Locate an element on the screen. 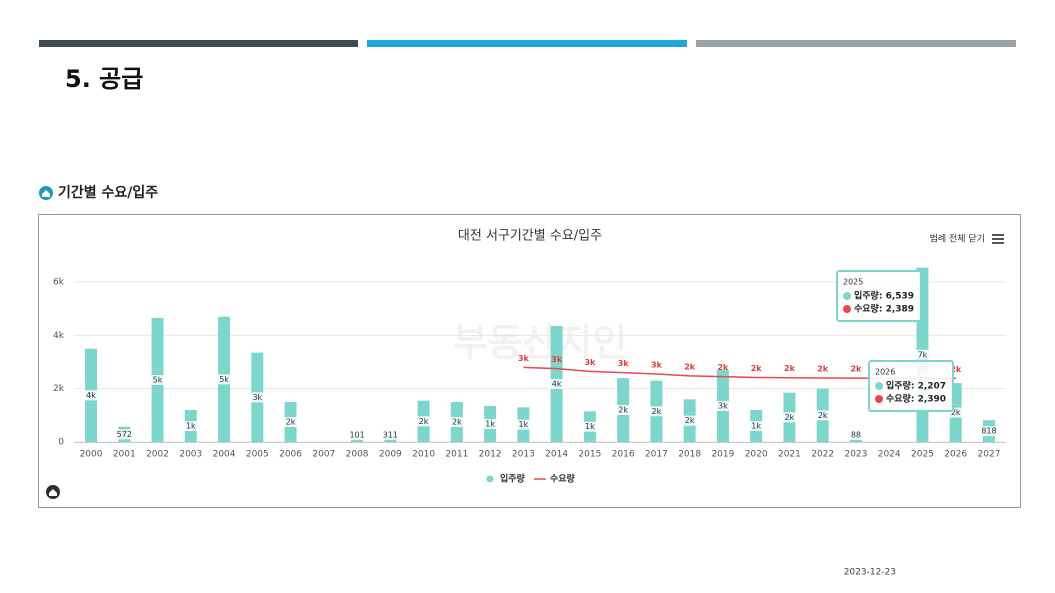 The image size is (1055, 593). x-tick-label: 2019 is located at coordinates (722, 455).